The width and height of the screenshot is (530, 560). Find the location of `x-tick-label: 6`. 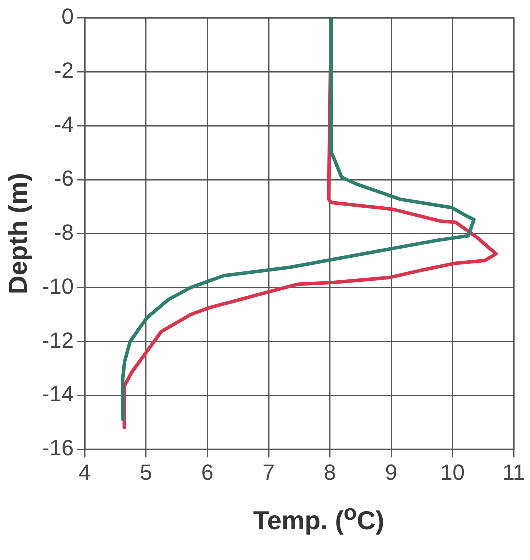

x-tick-label: 6 is located at coordinates (207, 472).